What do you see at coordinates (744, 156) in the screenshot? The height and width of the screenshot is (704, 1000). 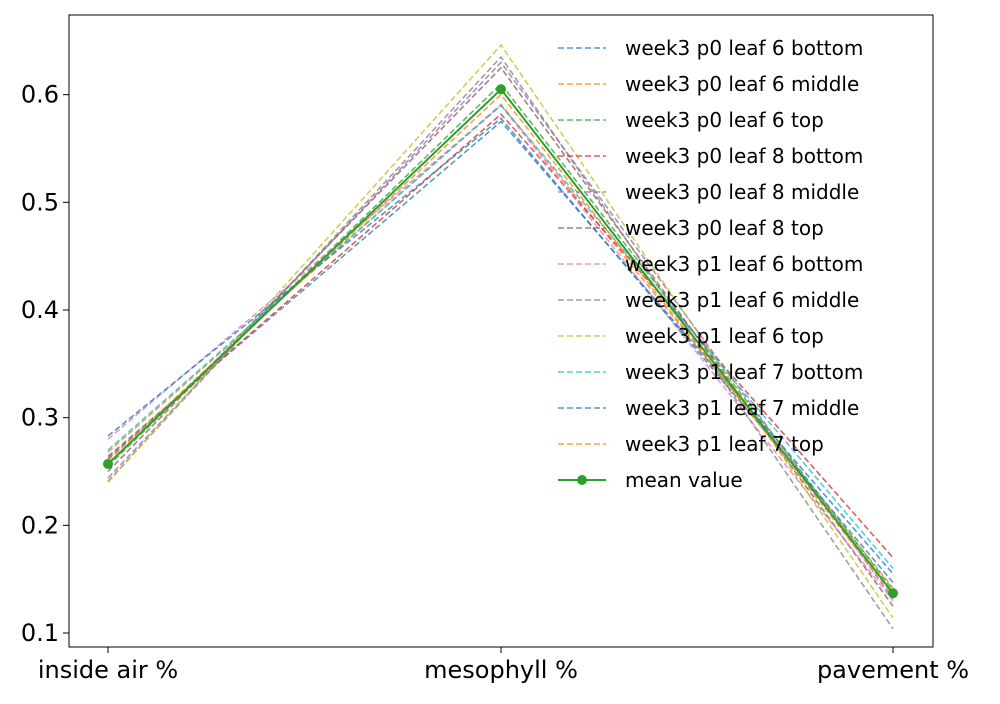 I see `legend-label: week3 p0 leaf 8 bottom` at bounding box center [744, 156].